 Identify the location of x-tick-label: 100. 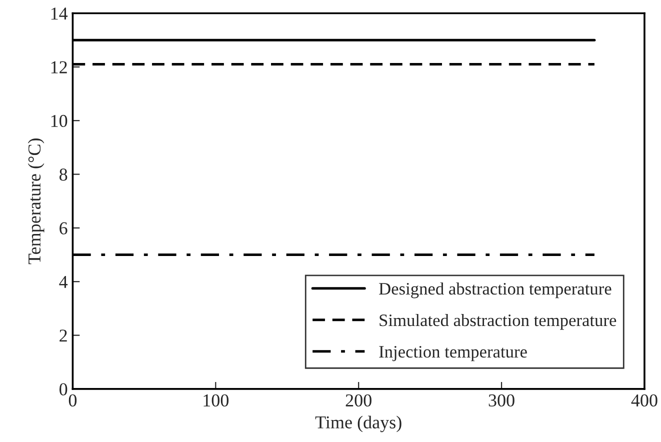
(216, 400).